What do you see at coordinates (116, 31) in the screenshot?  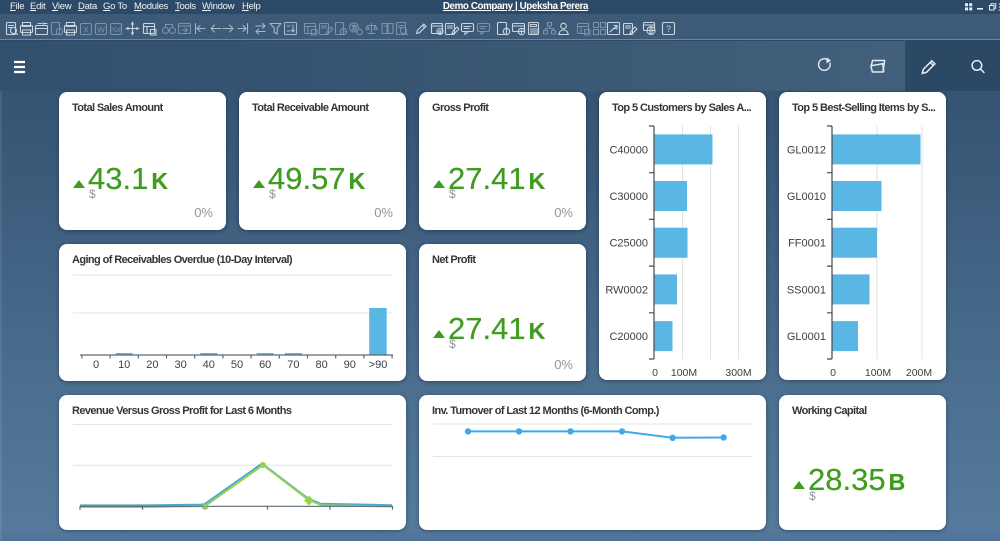 I see `svg-text: PDF` at bounding box center [116, 31].